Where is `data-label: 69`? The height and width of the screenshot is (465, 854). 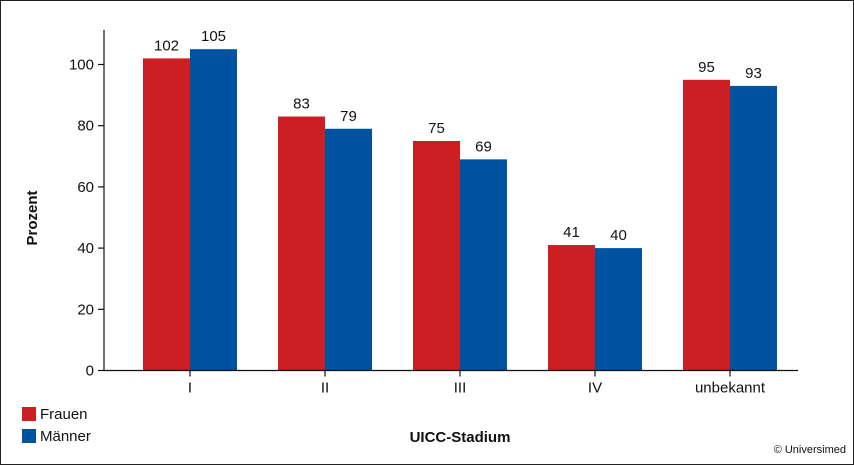 data-label: 69 is located at coordinates (483, 146).